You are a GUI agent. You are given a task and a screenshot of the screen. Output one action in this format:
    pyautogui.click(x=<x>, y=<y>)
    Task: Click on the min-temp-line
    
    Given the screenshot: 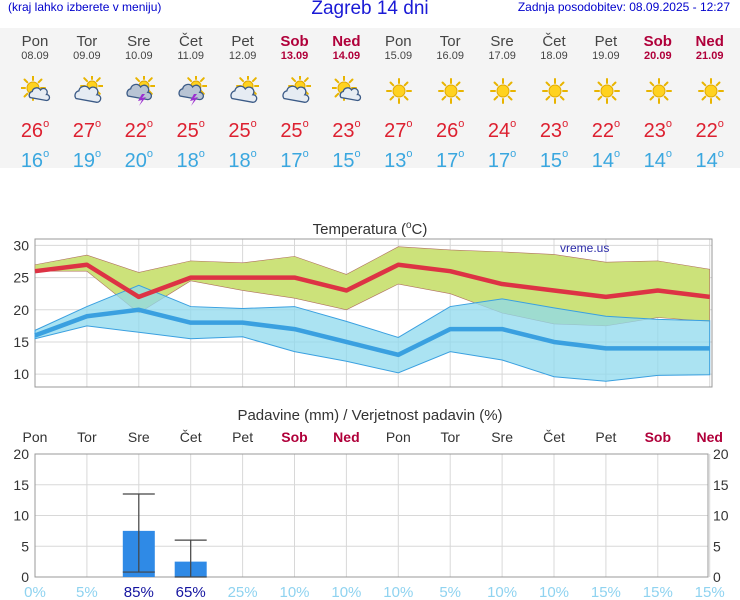 What is the action you would take?
    pyautogui.click(x=372, y=332)
    